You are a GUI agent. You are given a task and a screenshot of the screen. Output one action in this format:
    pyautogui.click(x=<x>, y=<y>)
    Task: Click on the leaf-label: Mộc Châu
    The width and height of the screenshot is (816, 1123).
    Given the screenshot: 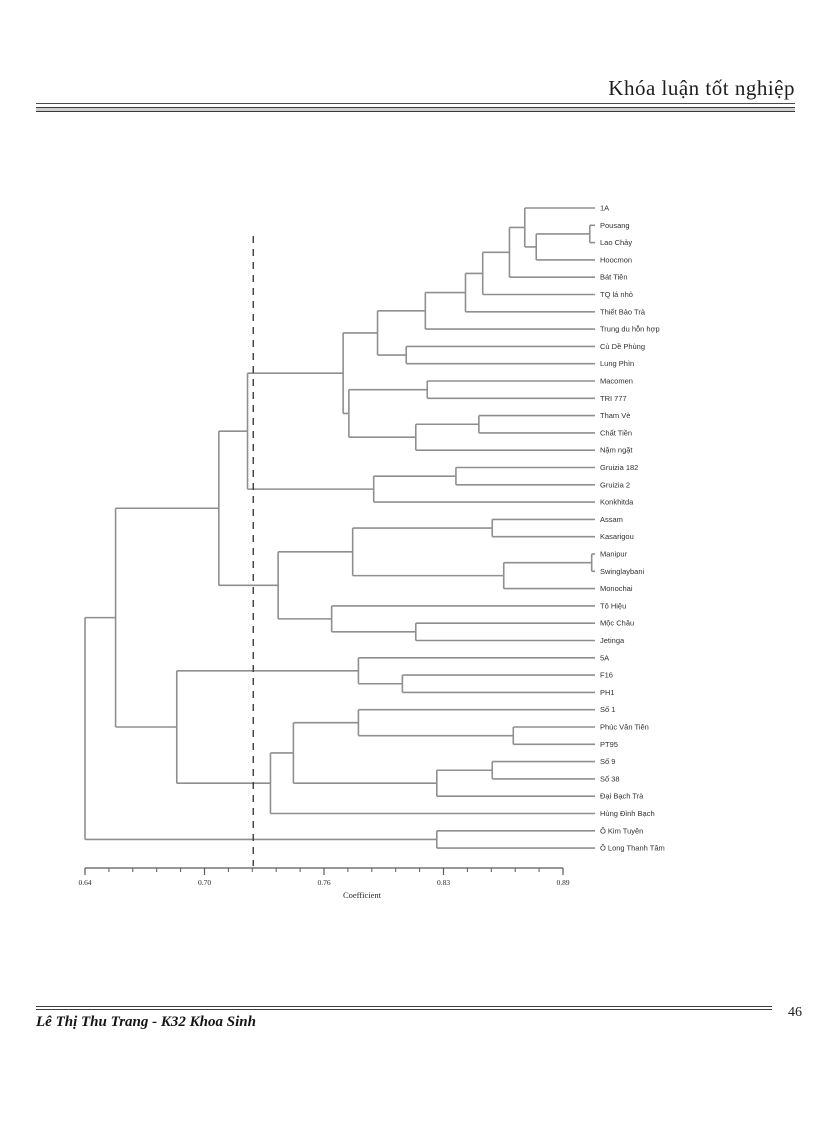 What is the action you would take?
    pyautogui.click(x=617, y=623)
    